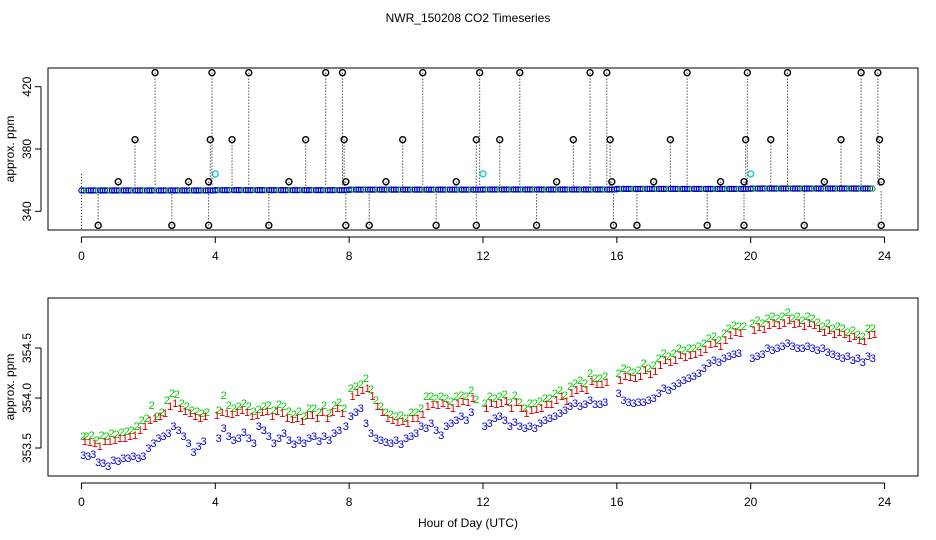  What do you see at coordinates (349, 256) in the screenshot?
I see `x-tick-label: 8` at bounding box center [349, 256].